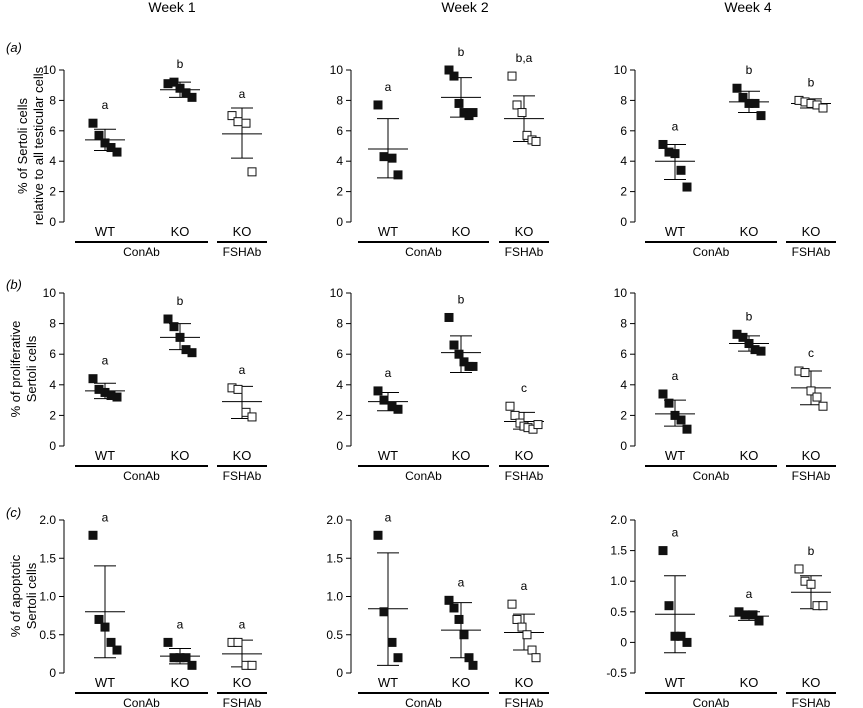  What do you see at coordinates (524, 58) in the screenshot?
I see `significance-letter: b,a` at bounding box center [524, 58].